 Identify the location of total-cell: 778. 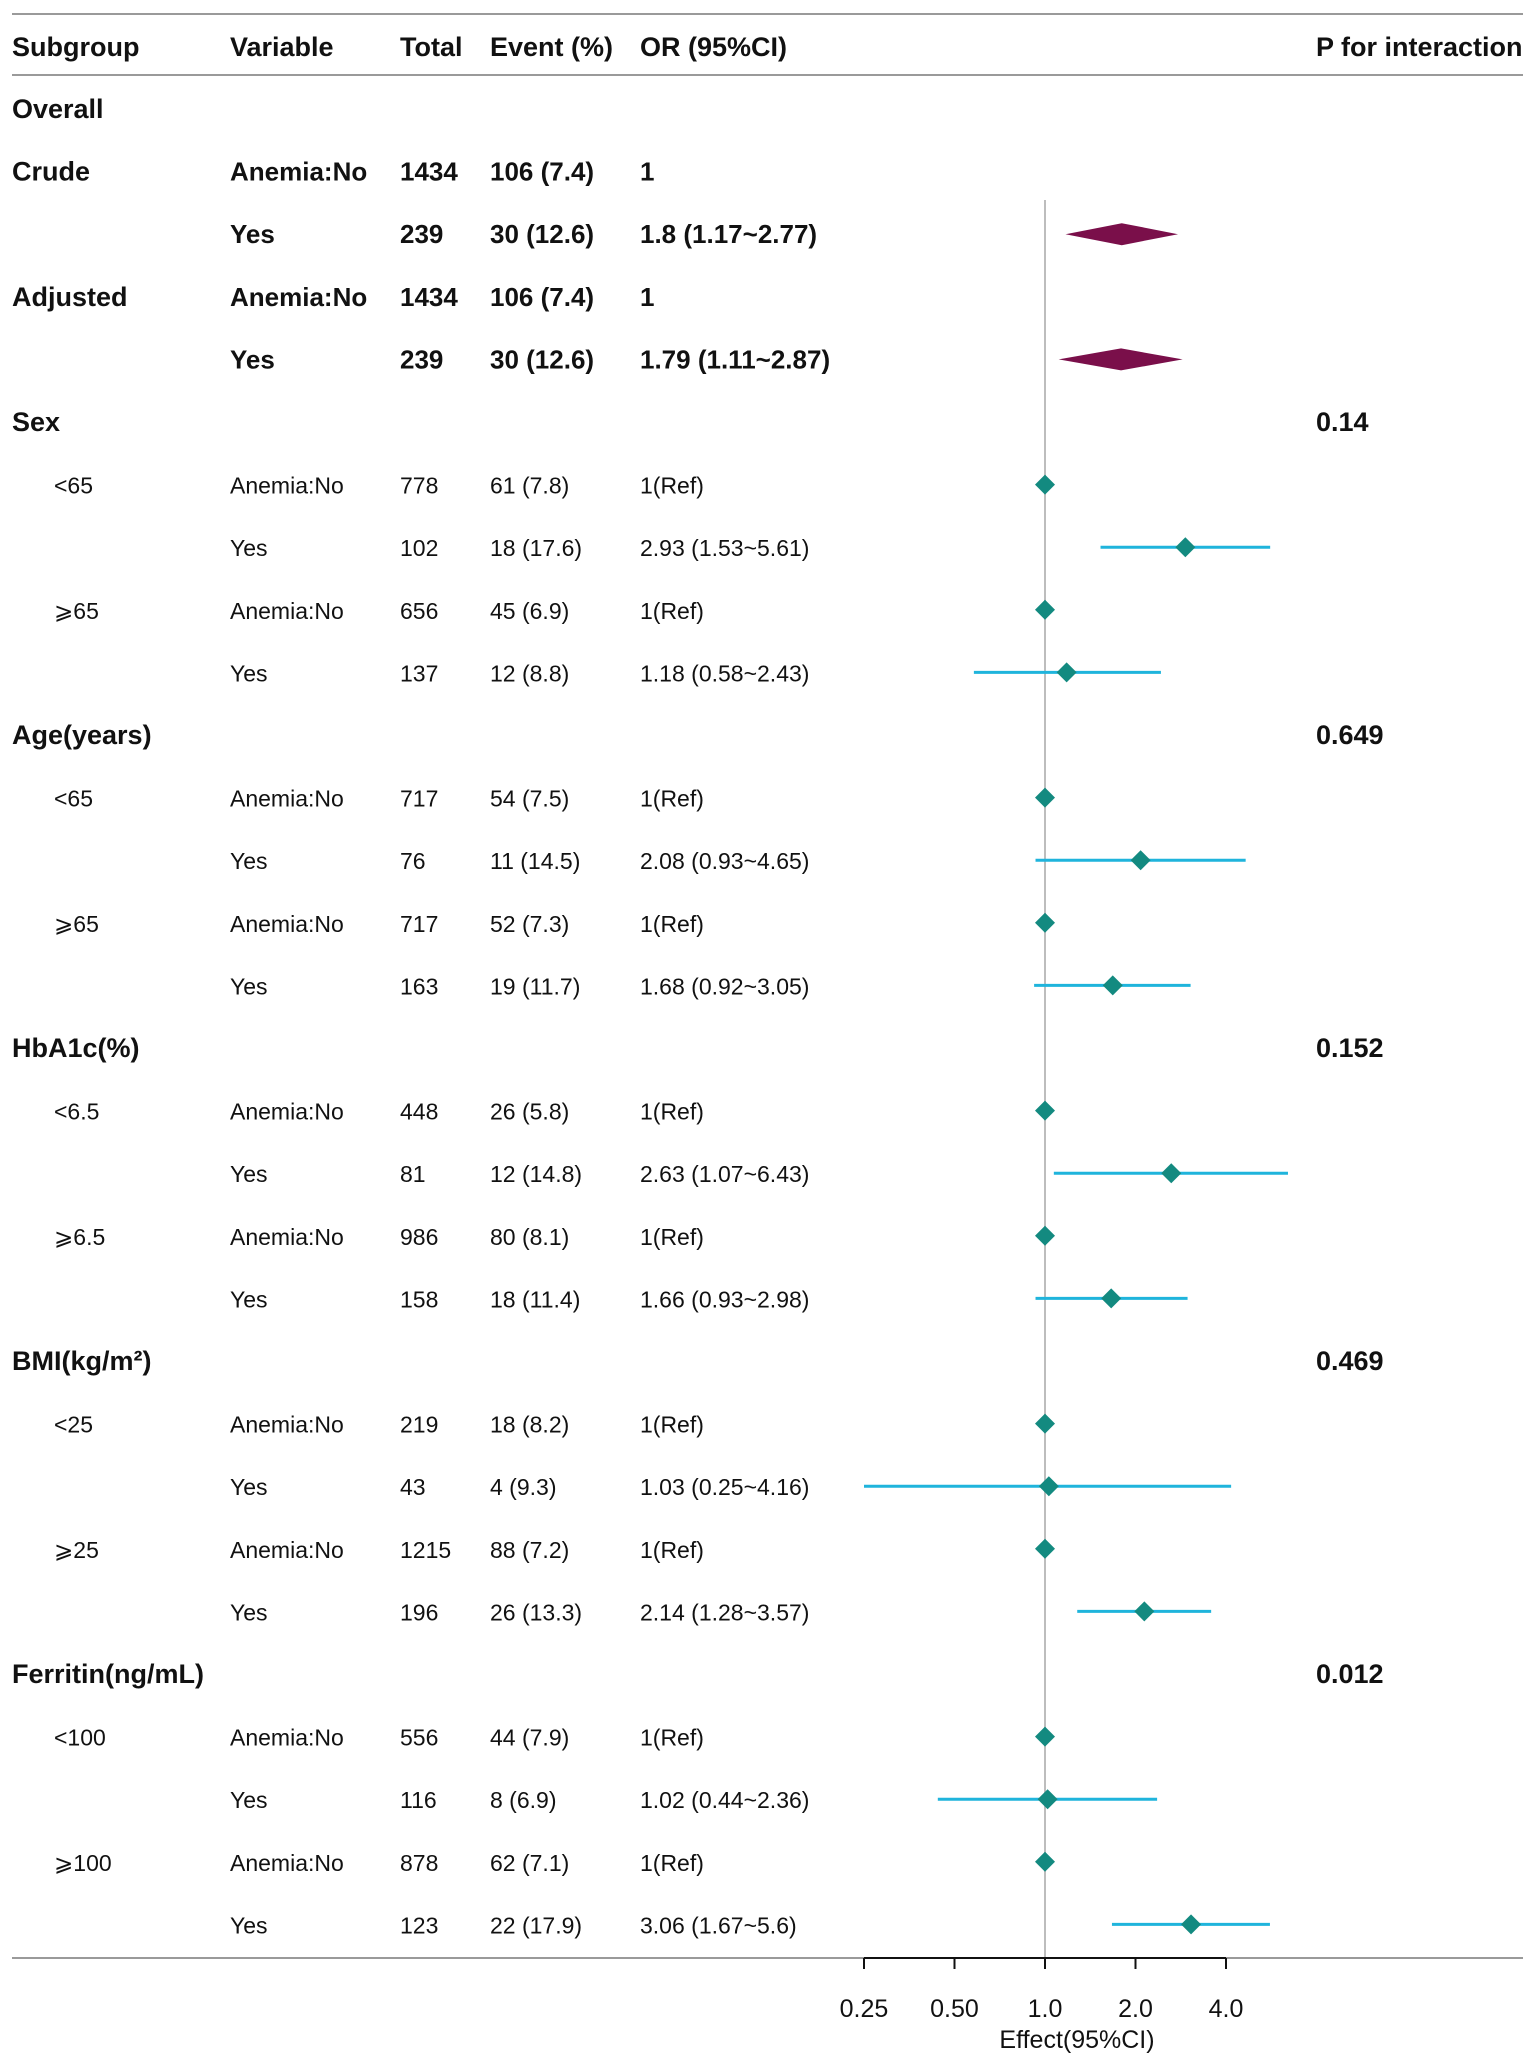
(419, 486).